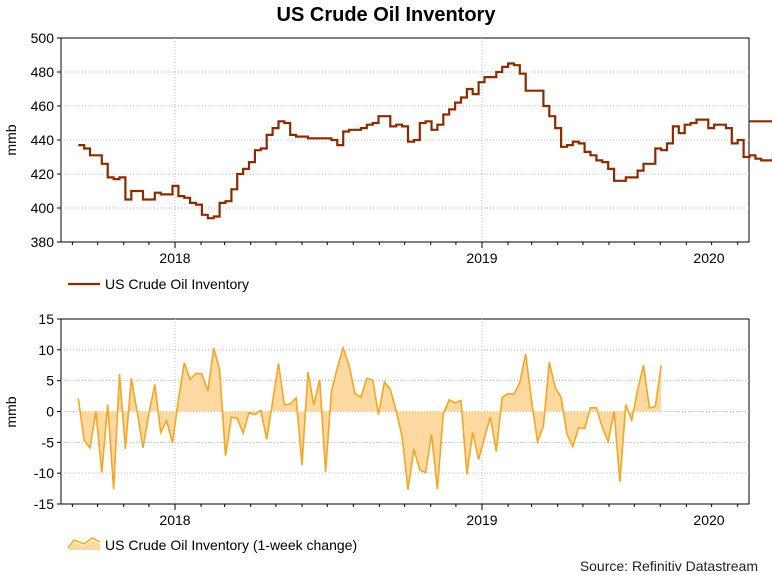 The width and height of the screenshot is (772, 575). Describe the element at coordinates (43, 106) in the screenshot. I see `y-tick-label: 460` at that location.